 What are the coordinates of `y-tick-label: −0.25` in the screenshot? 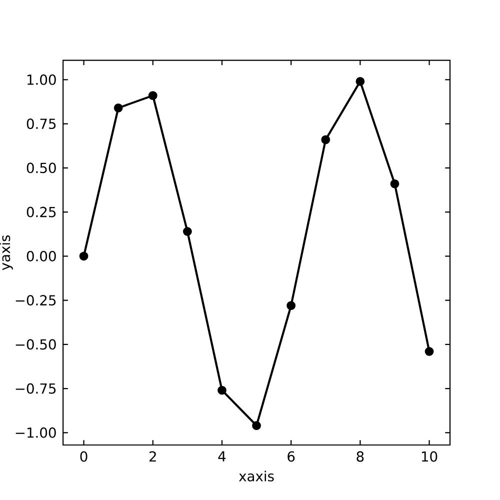 It's located at (36, 300).